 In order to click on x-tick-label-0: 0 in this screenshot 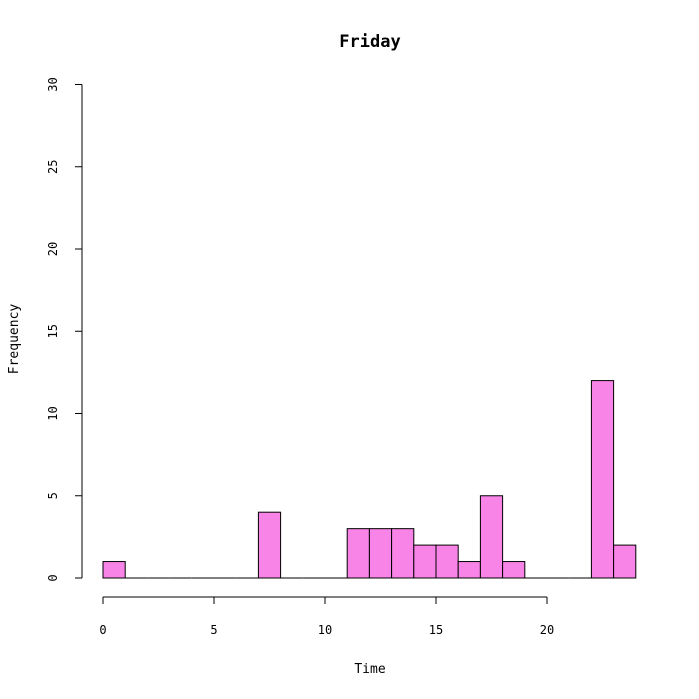, I will do `click(102, 630)`.